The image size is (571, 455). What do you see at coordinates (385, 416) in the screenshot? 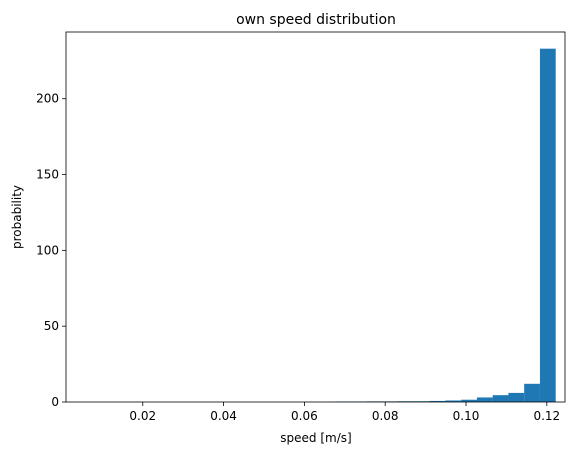
I see `x-tick-label: 0.08` at bounding box center [385, 416].